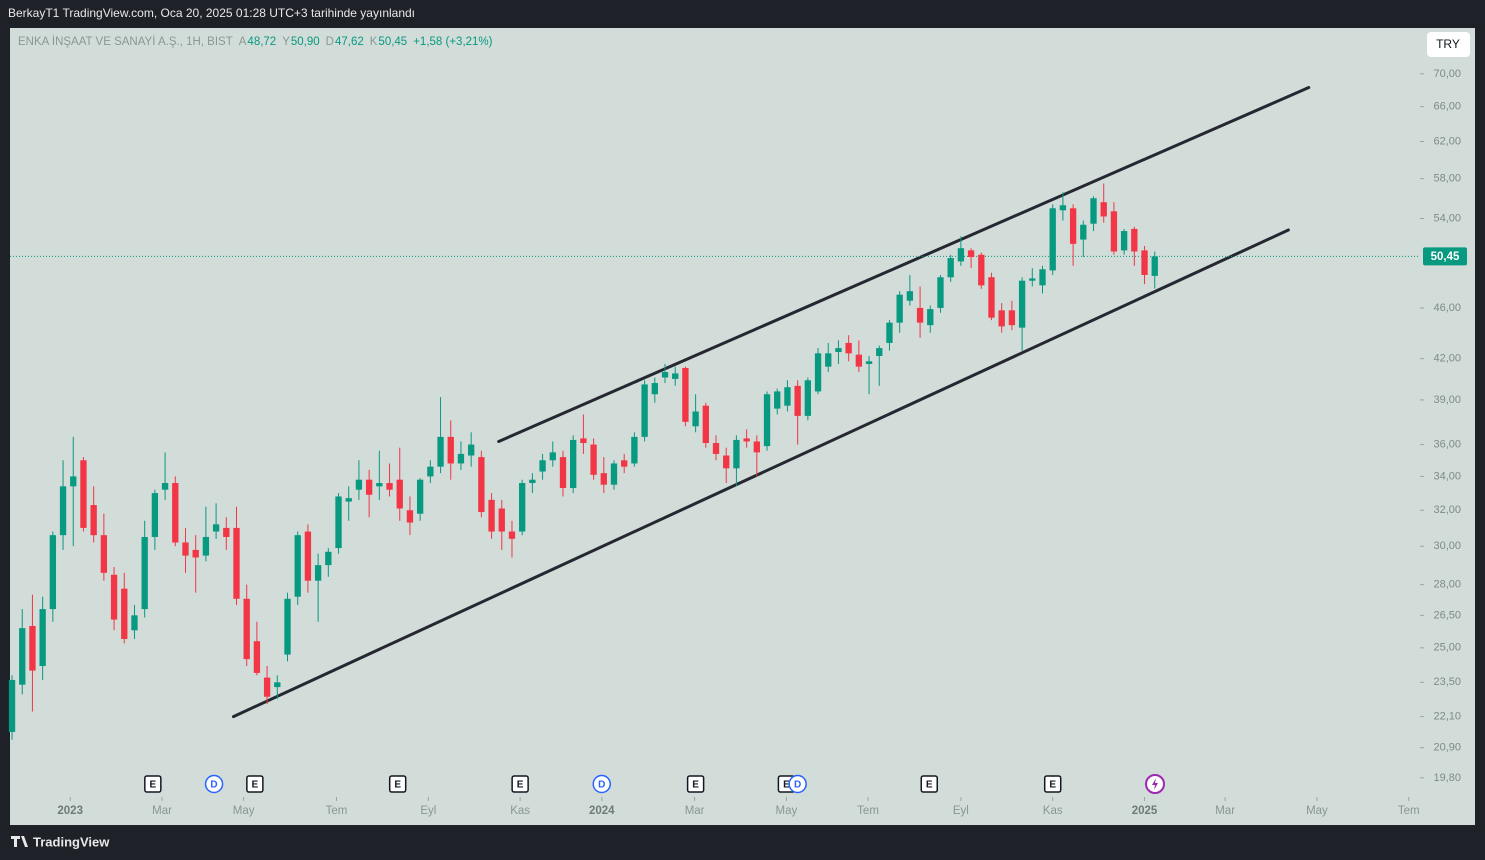  What do you see at coordinates (19, 841) in the screenshot?
I see `logo` at bounding box center [19, 841].